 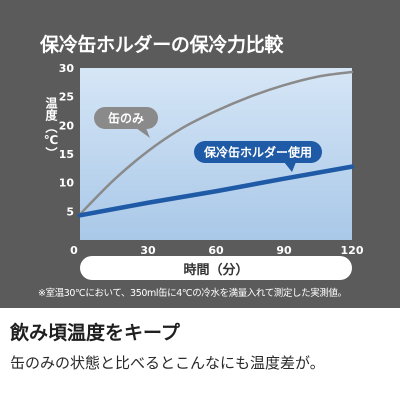 I want to click on legend-can-only-label: 缶のみ, so click(x=126, y=118).